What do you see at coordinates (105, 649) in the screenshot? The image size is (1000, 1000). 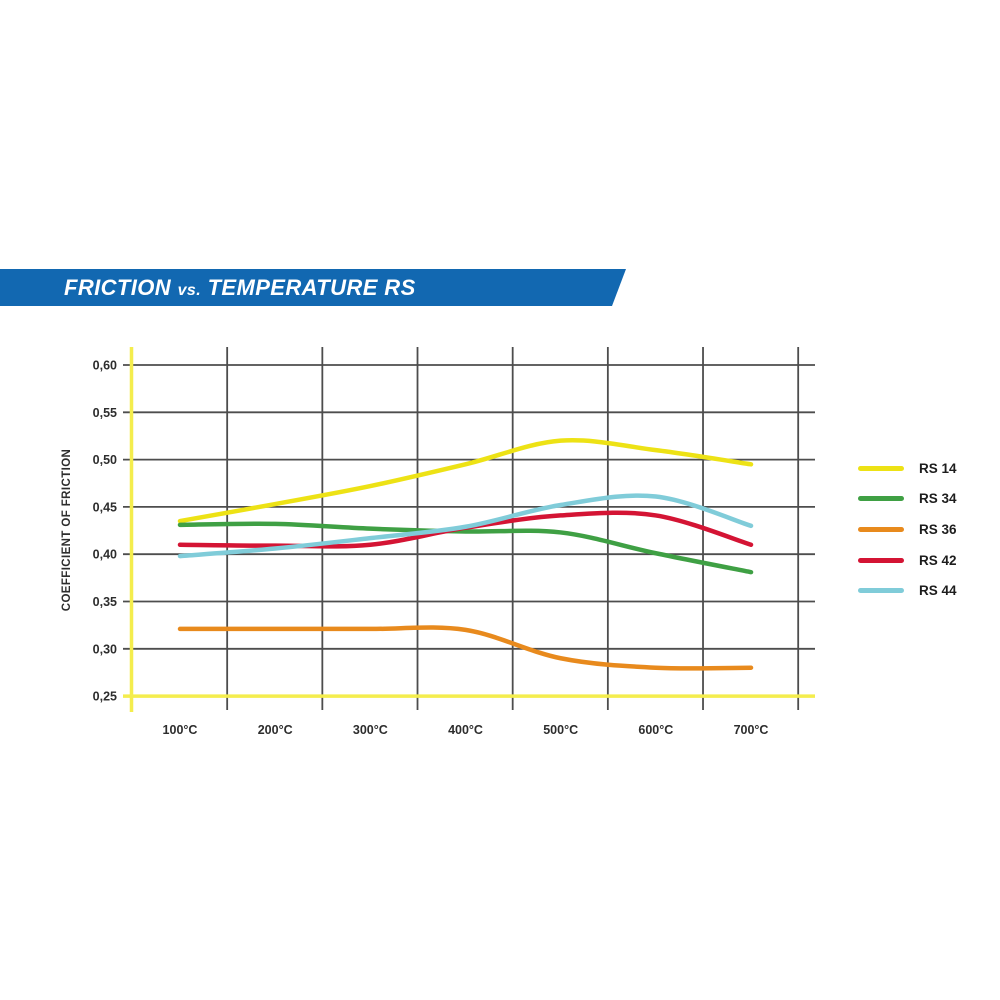 I see `y-tick-label: 0,30` at bounding box center [105, 649].